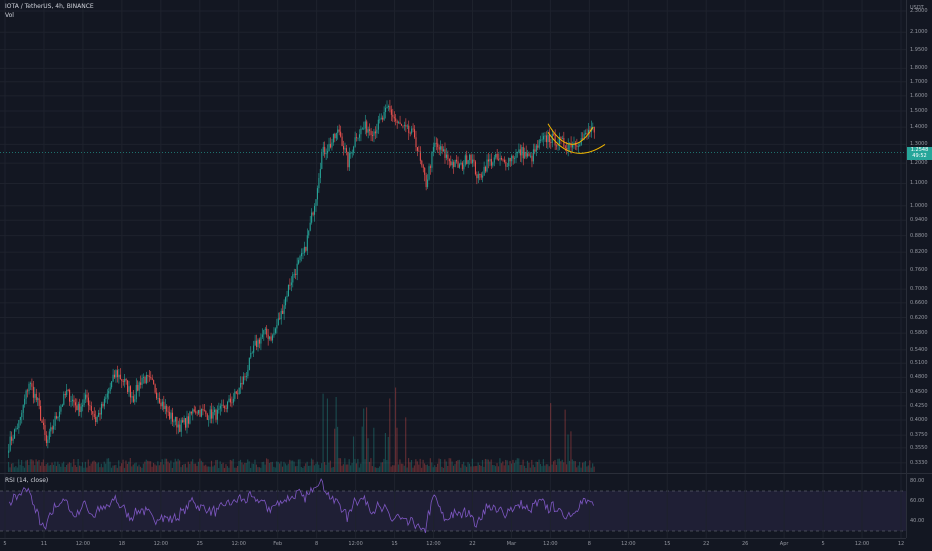 Image resolution: width=932 pixels, height=551 pixels. What do you see at coordinates (919, 506) in the screenshot?
I see `rsi-axis: 80.00 60.00 40.00` at bounding box center [919, 506].